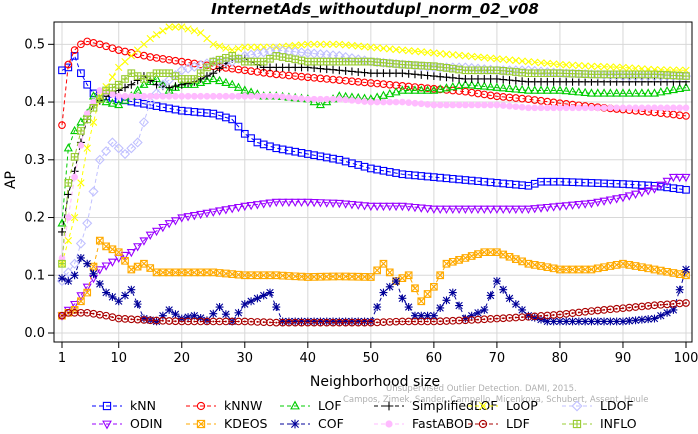 The height and width of the screenshot is (434, 698). I want to click on legend-item-loop: LoOP, so click(503, 405).